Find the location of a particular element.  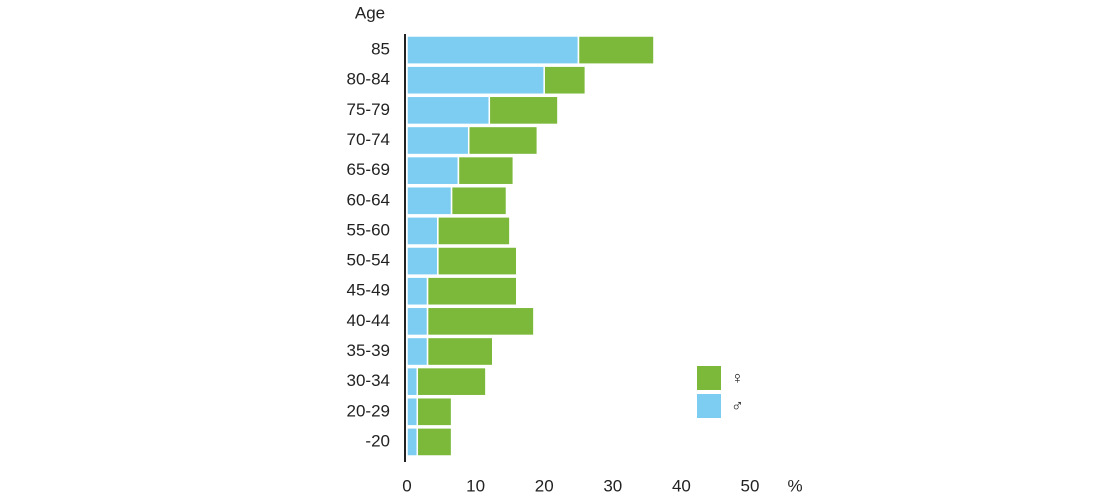

y-tick-label: 20-29 is located at coordinates (368, 410).